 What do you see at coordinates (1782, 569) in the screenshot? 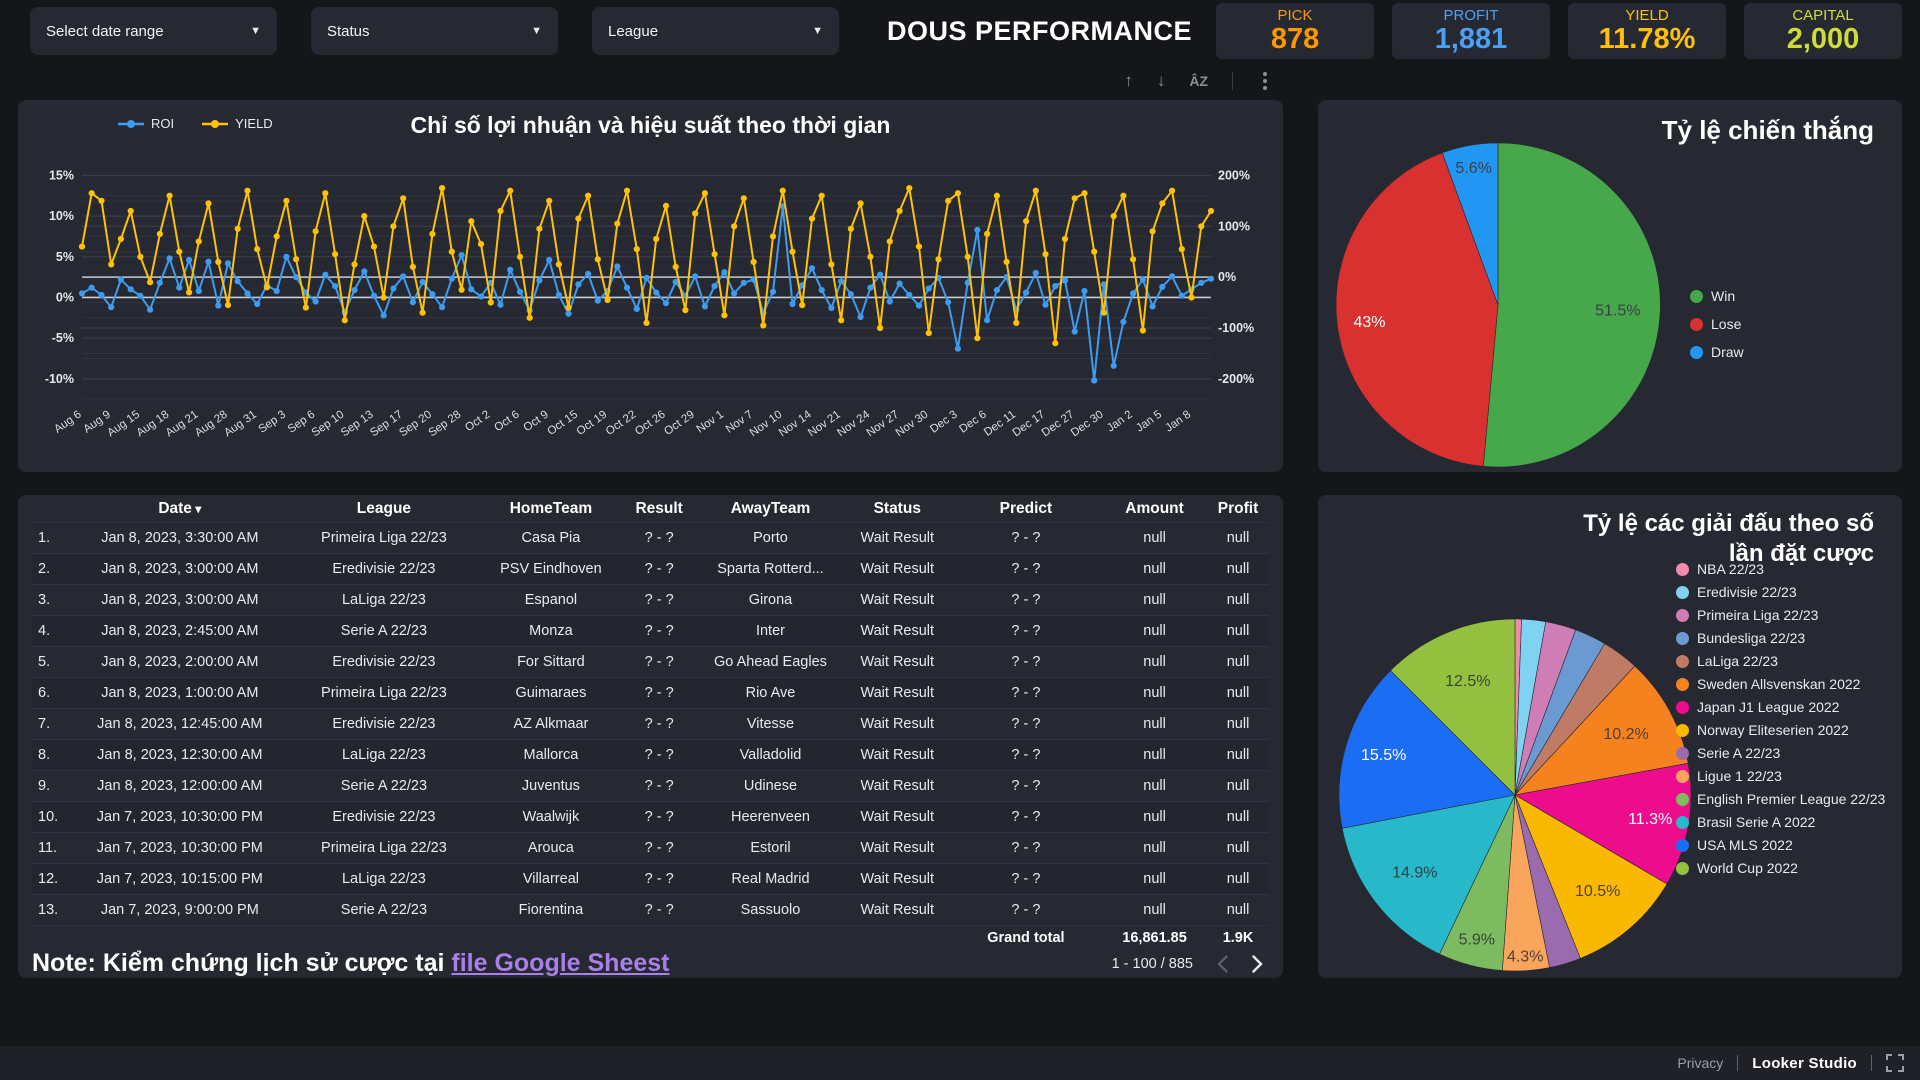
I see `legend-item-nba-22-23: NBA 22/23` at bounding box center [1782, 569].